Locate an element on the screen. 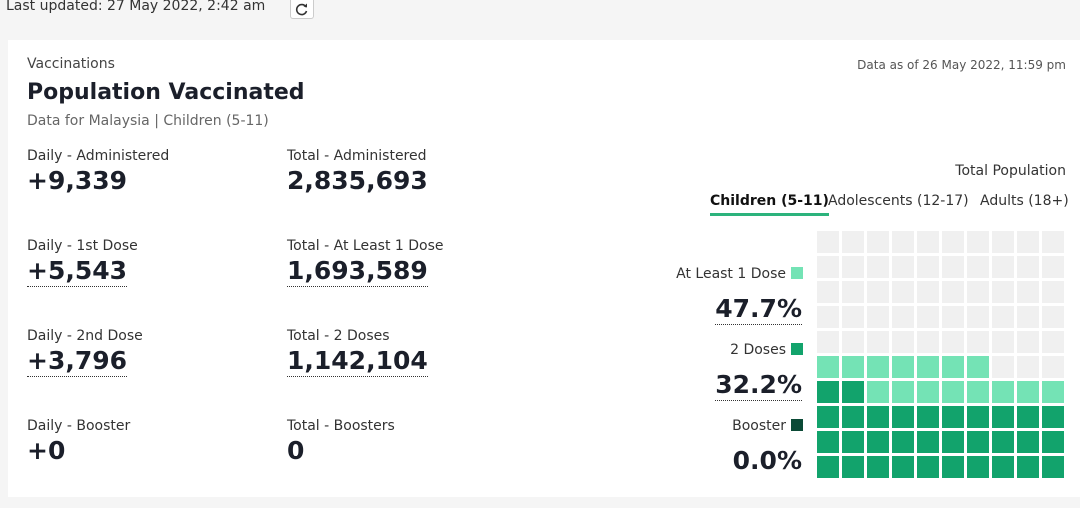 The width and height of the screenshot is (1080, 508). dose-label-row: At Least 1 Dose is located at coordinates (739, 274).